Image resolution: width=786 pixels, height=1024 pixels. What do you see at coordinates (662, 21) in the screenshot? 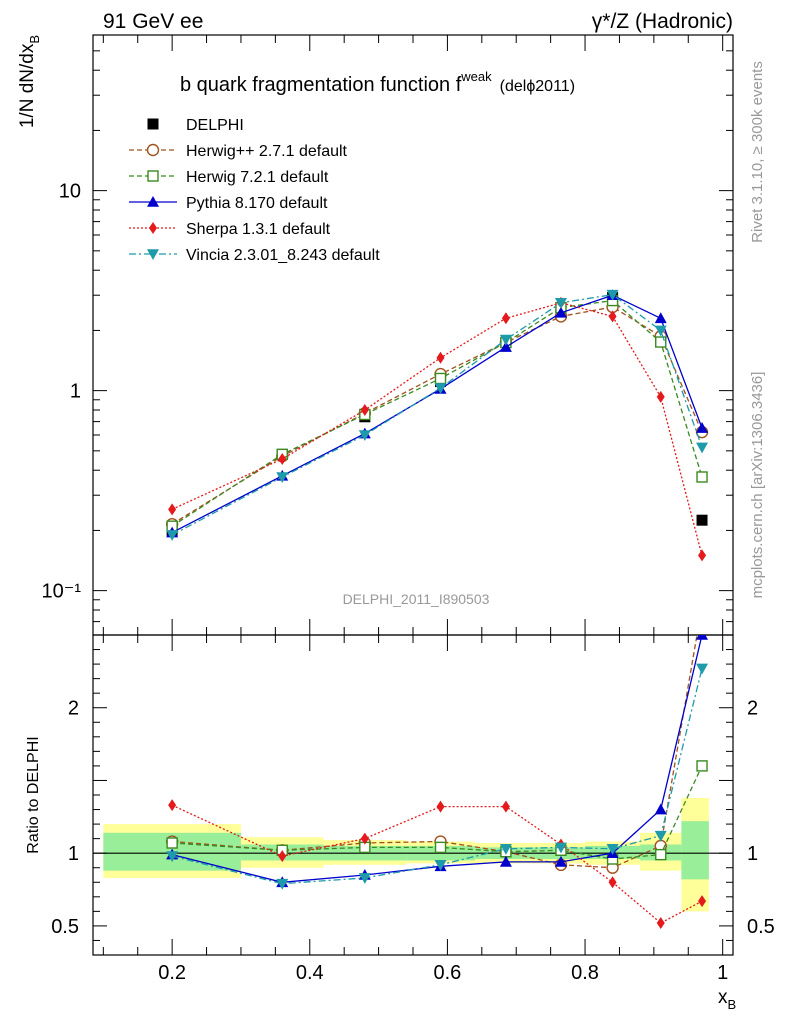
I see `header-right: γ*/Z (Hadronic)` at bounding box center [662, 21].